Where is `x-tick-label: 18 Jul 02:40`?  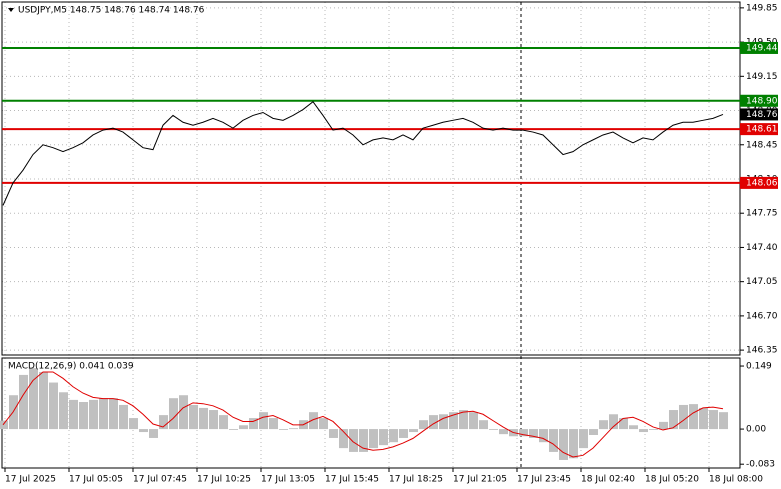 x-tick-label: 18 Jul 02:40 is located at coordinates (608, 480).